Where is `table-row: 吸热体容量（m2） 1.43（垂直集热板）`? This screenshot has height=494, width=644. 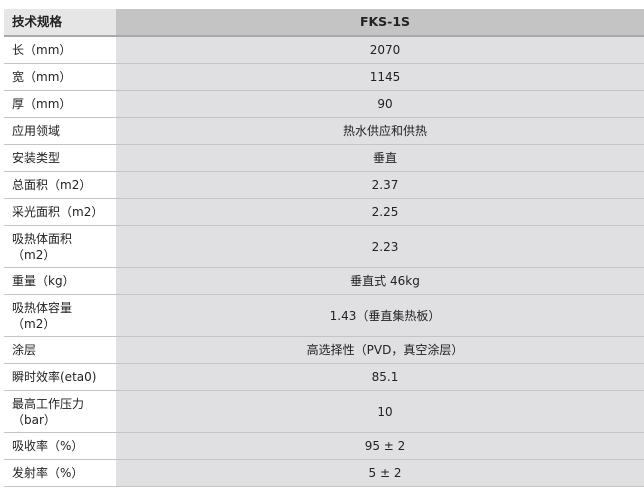 table-row: 吸热体容量（m2） 1.43（垂直集热板） is located at coordinates (324, 315).